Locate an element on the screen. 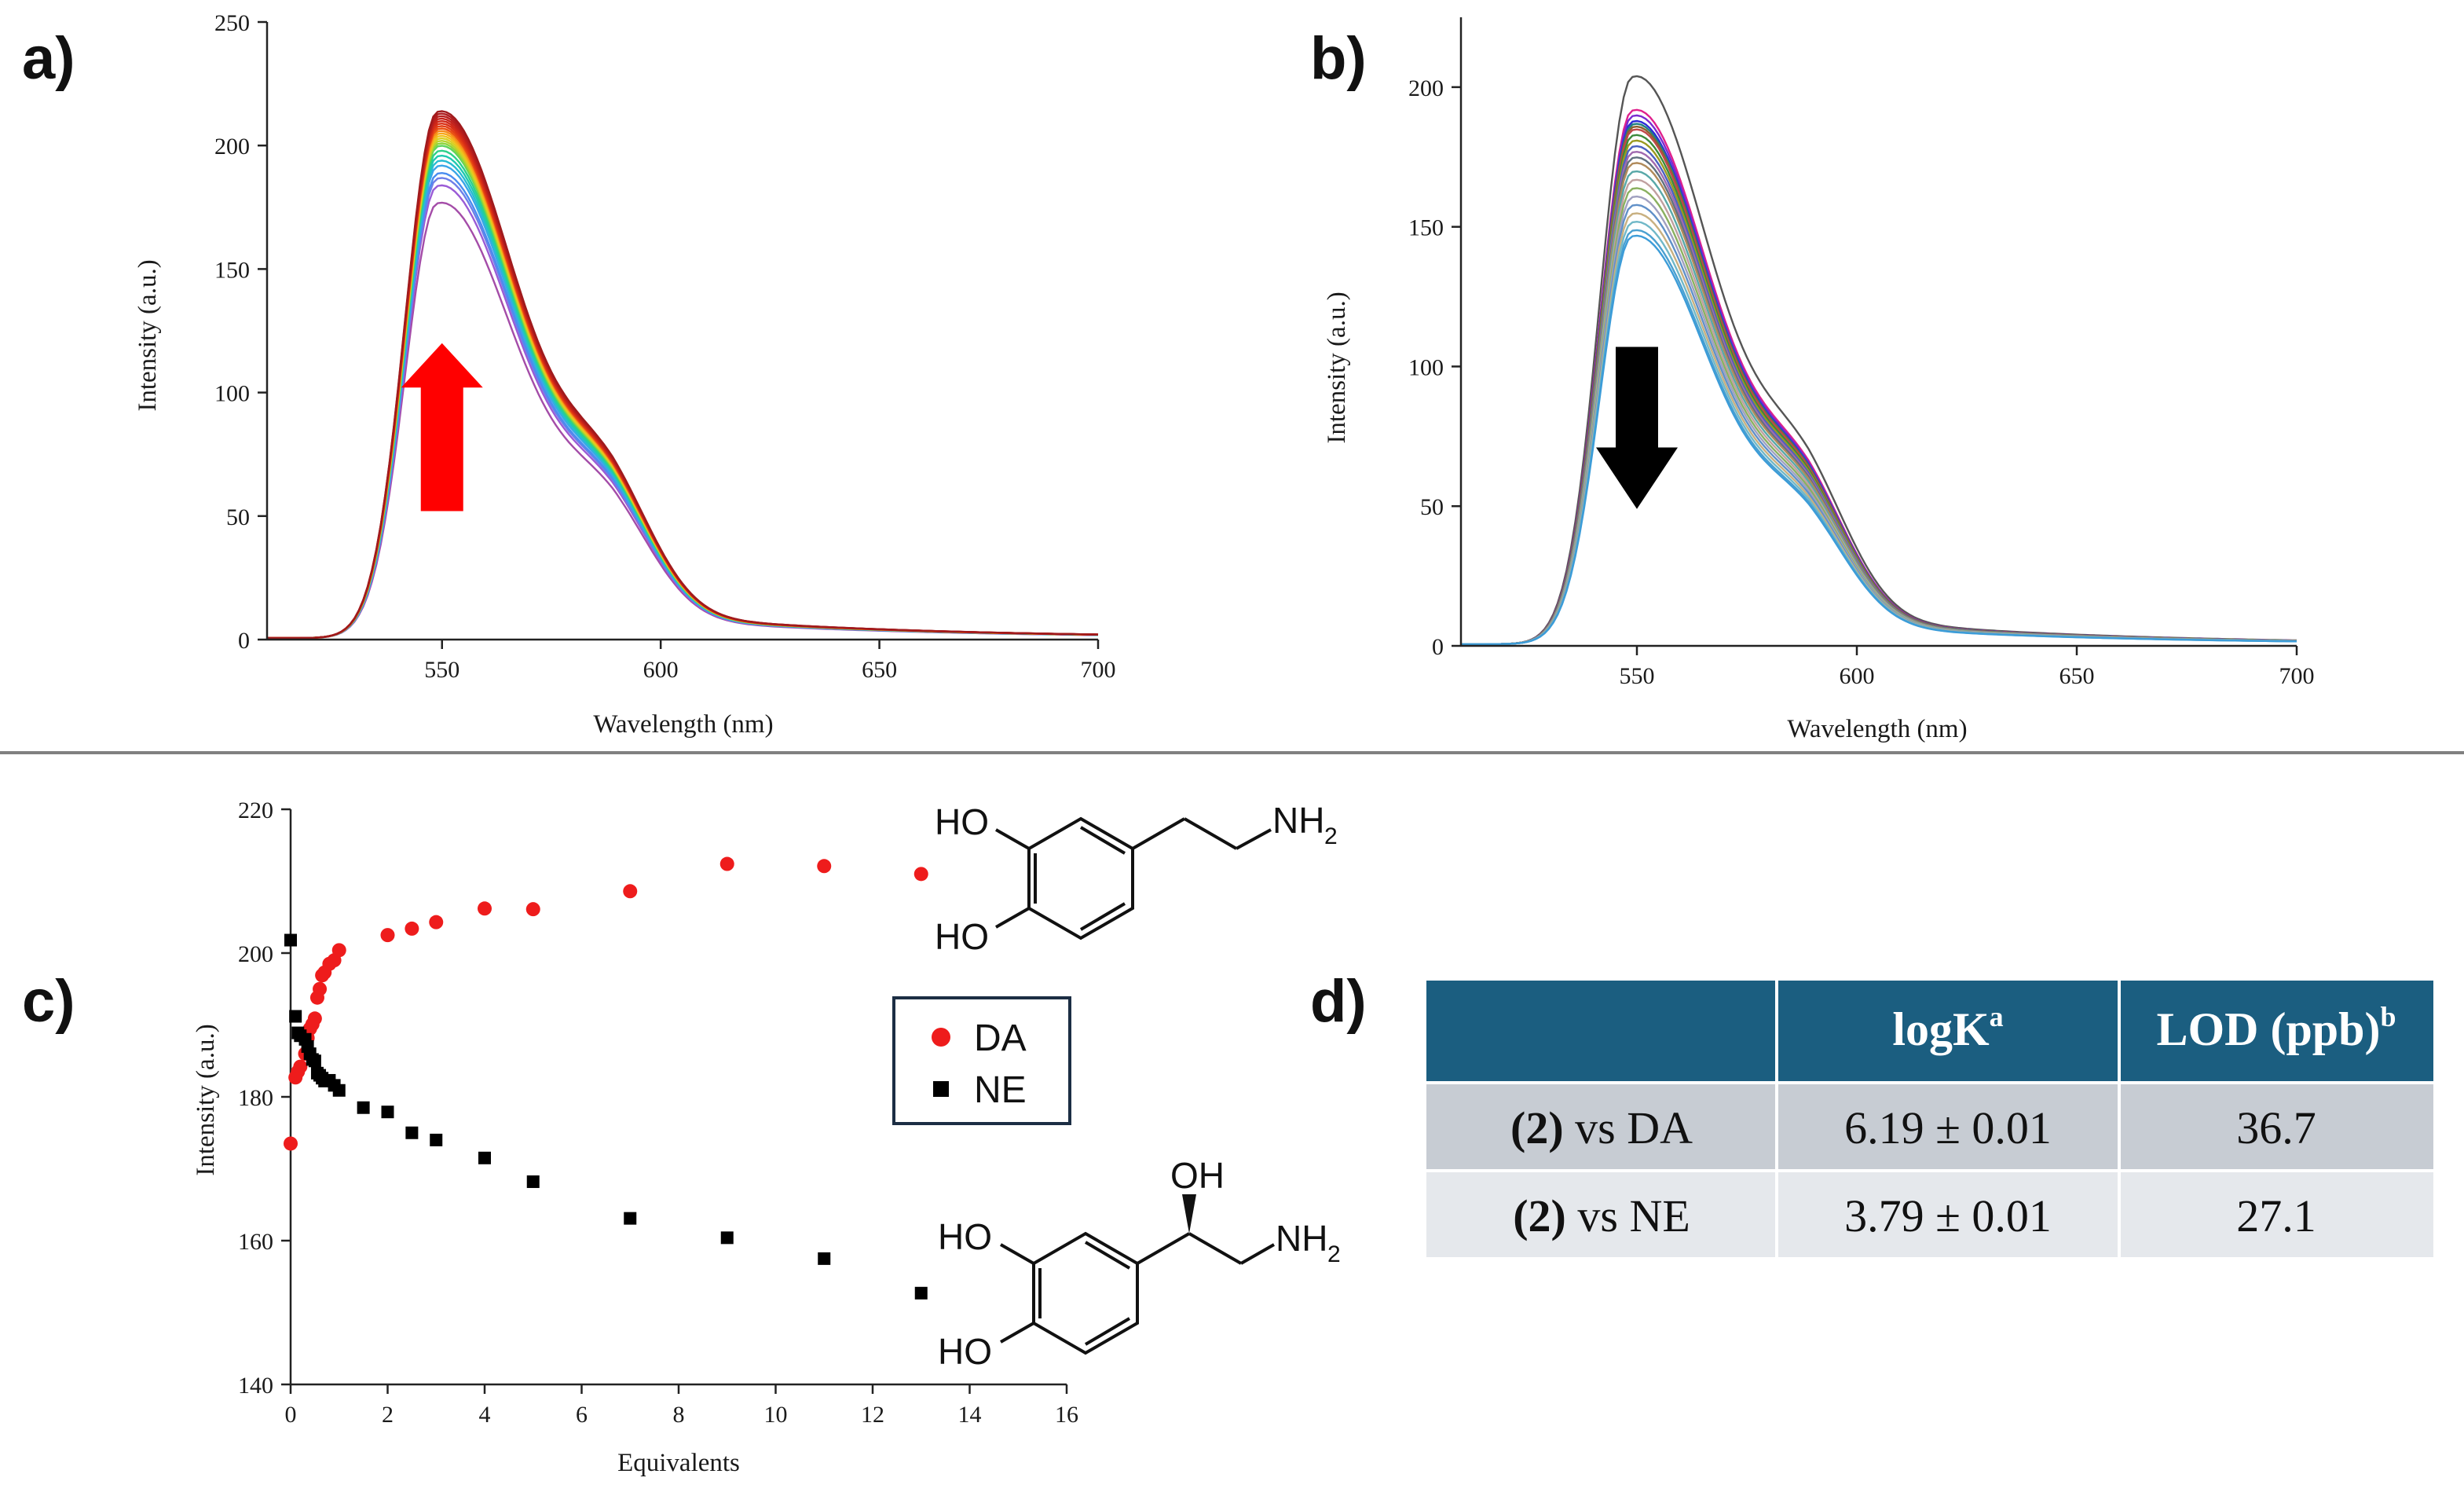 The width and height of the screenshot is (2464, 1485). norepinephrine-oh: OH is located at coordinates (1197, 1175).